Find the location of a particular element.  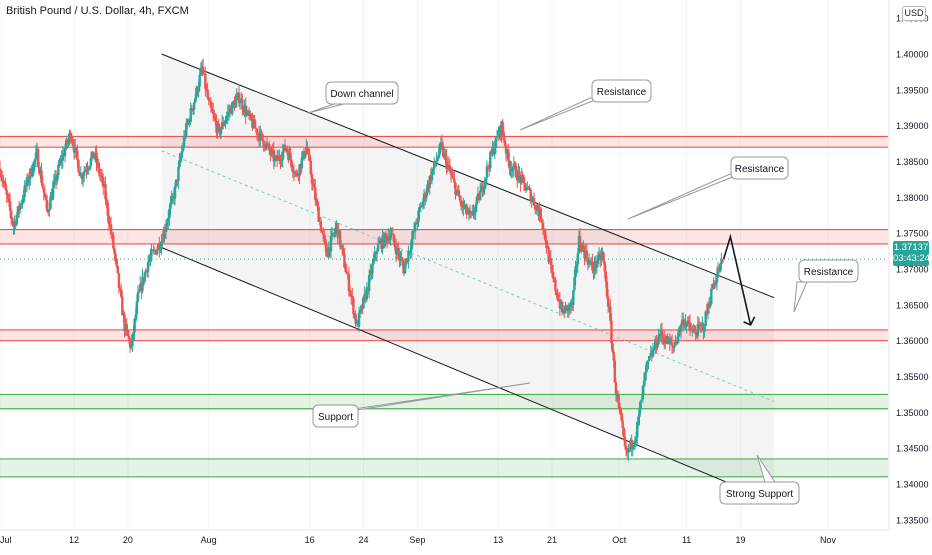

price-tick-label: 1.35000 is located at coordinates (912, 413).